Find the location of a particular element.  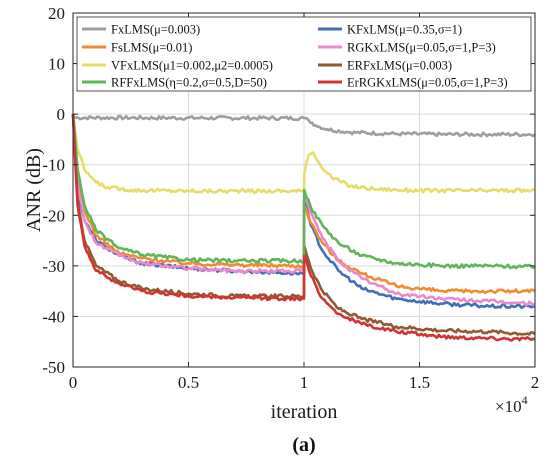

legend-box is located at coordinates (304, 54).